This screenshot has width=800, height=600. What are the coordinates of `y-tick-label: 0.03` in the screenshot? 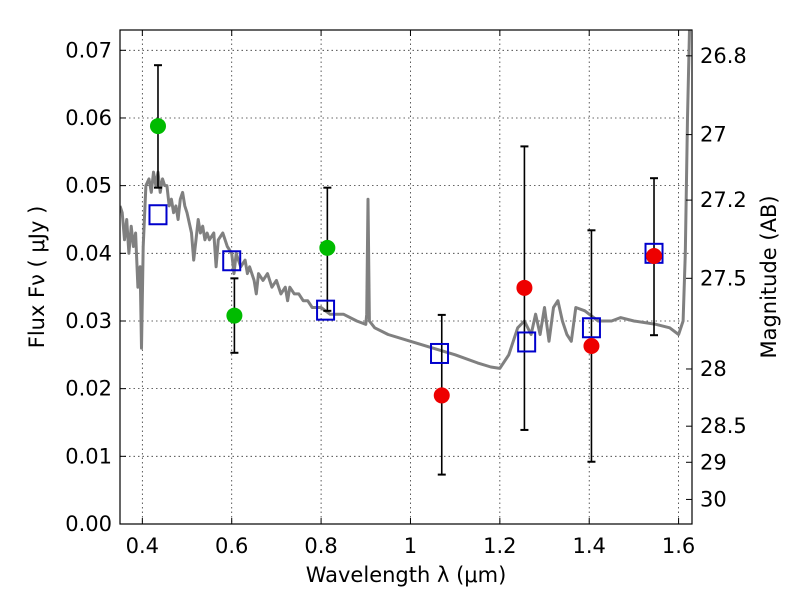 It's located at (88, 321).